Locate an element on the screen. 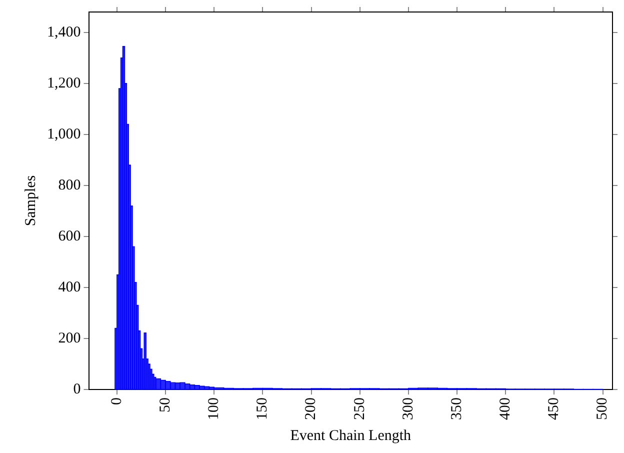  x-axis-title: Event Chain Length is located at coordinates (351, 436).